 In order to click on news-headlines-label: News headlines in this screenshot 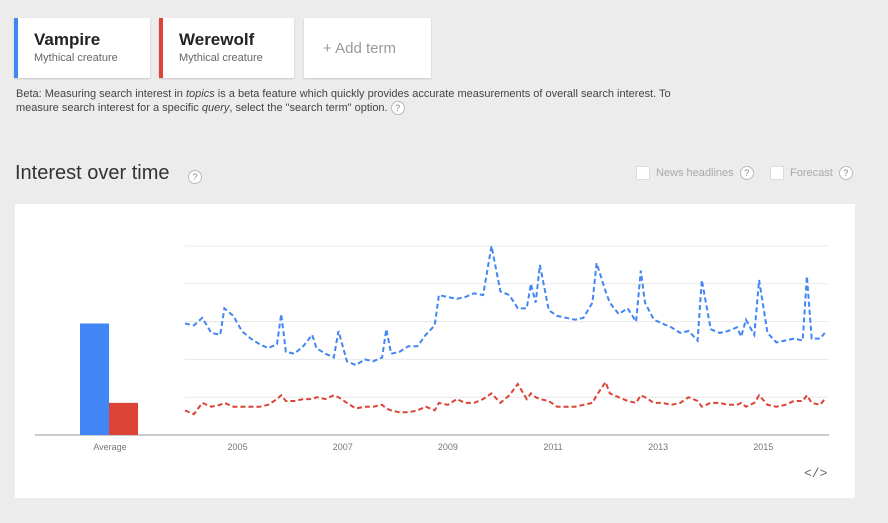, I will do `click(695, 172)`.